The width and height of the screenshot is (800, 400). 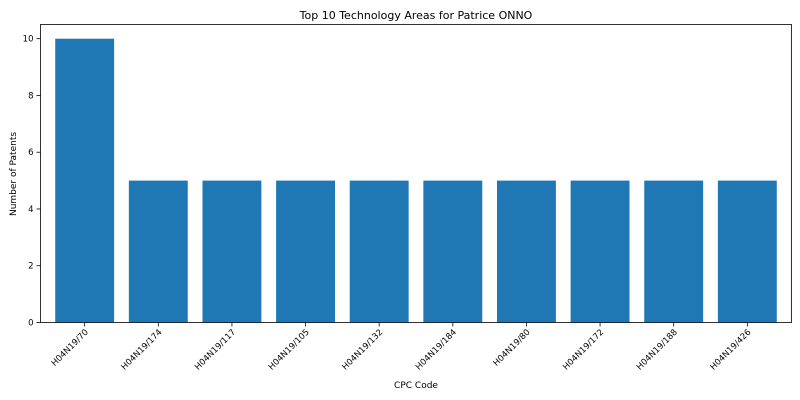 I want to click on x-tick-label: H04N19/172, so click(x=583, y=350).